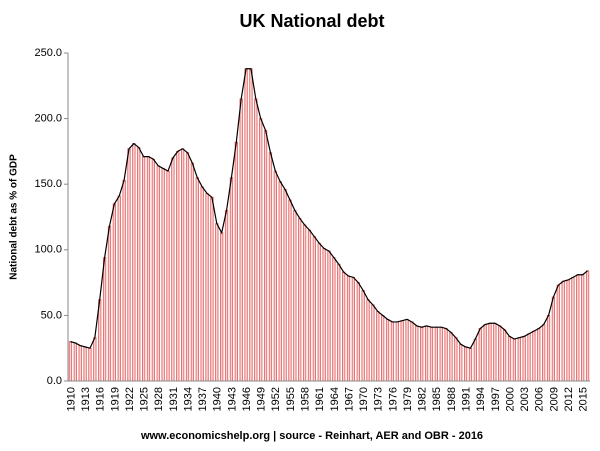 This screenshot has width=600, height=451. I want to click on y-tick-label: 0.0, so click(54, 381).